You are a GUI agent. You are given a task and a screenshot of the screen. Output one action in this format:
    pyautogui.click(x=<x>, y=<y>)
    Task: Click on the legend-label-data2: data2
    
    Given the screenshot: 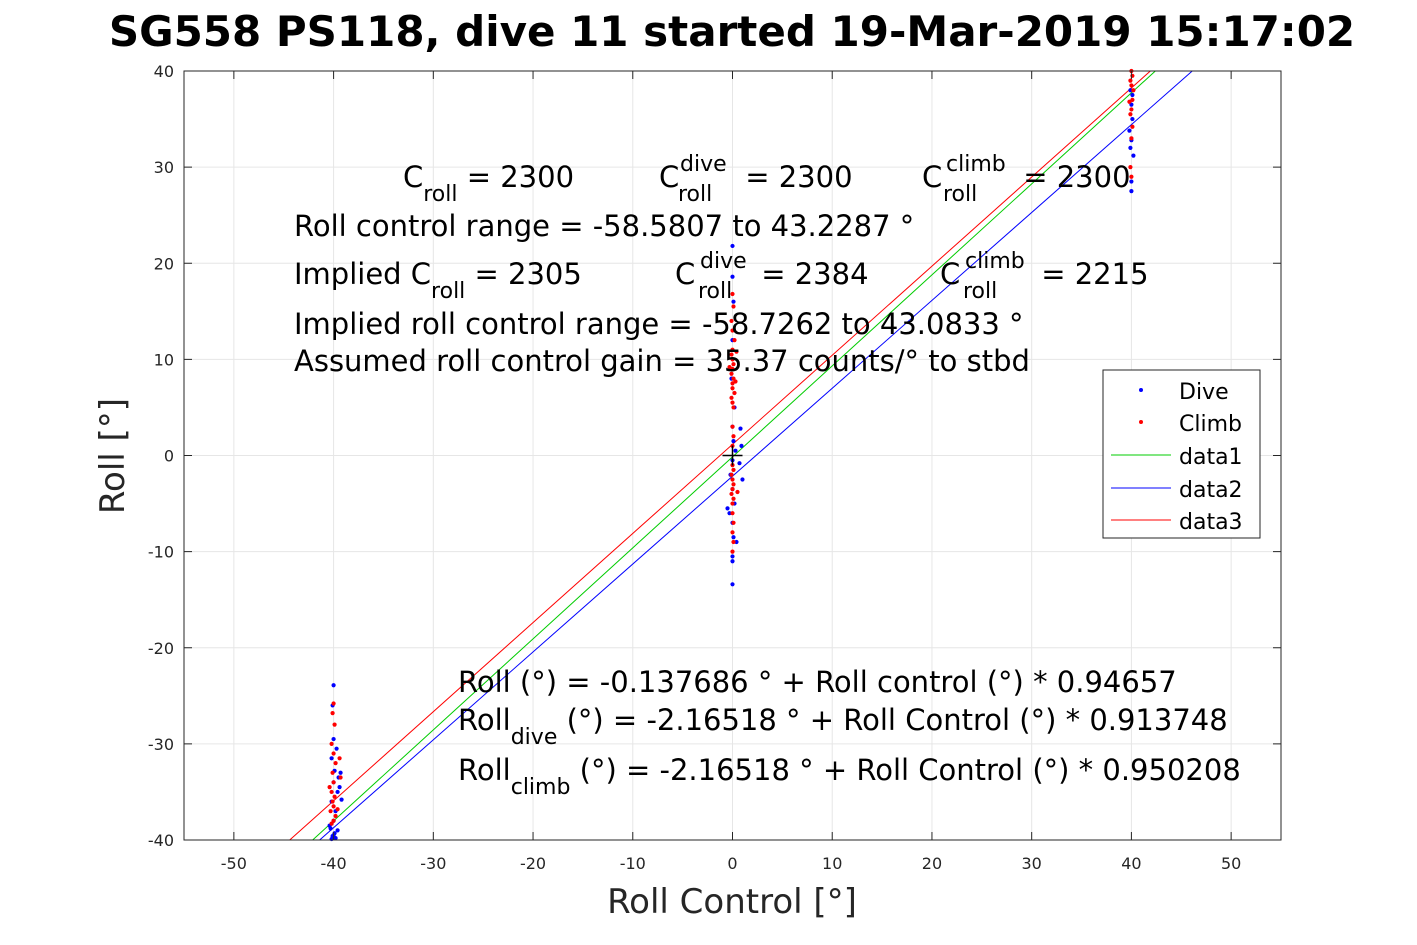 What is the action you would take?
    pyautogui.click(x=1211, y=490)
    